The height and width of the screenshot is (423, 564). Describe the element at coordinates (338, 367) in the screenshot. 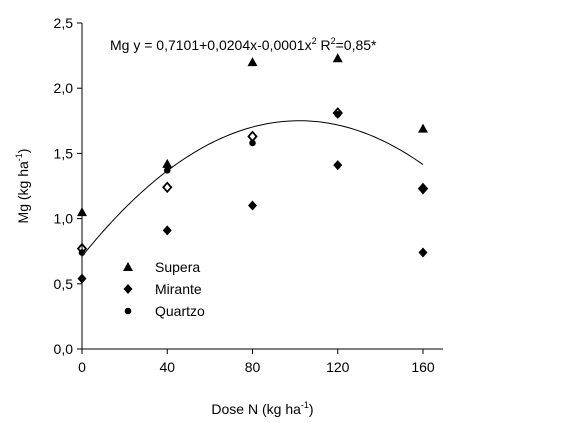

I see `x-tick-label: 120` at that location.